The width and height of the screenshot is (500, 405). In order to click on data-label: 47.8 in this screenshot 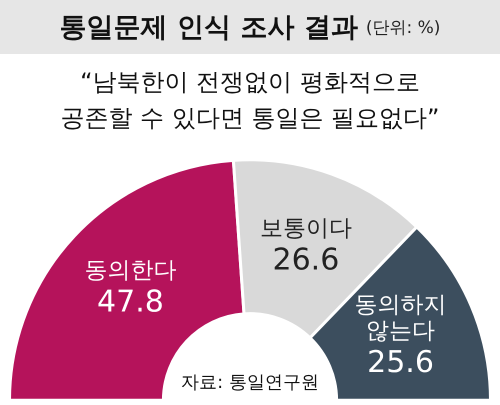, I will do `click(130, 302)`.